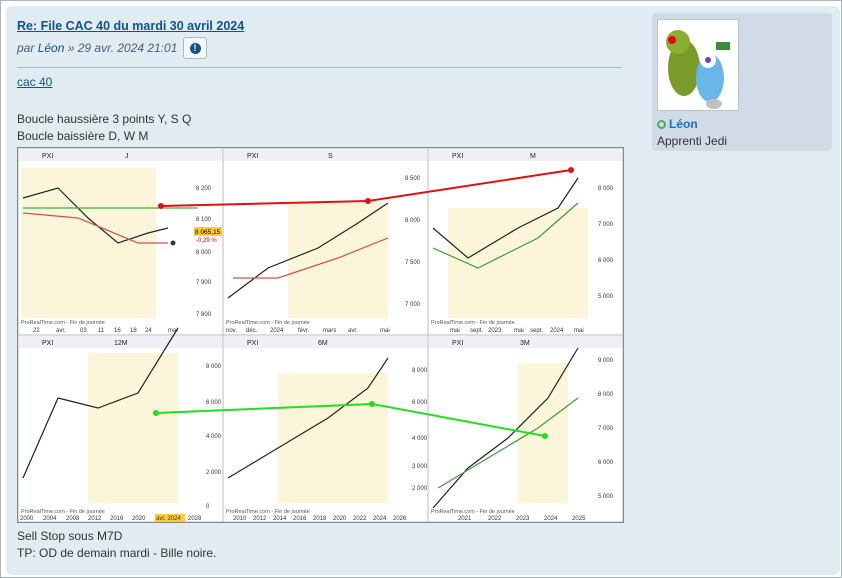 This screenshot has width=842, height=578. Describe the element at coordinates (330, 156) in the screenshot. I see `toolbar-tf-2: S` at that location.